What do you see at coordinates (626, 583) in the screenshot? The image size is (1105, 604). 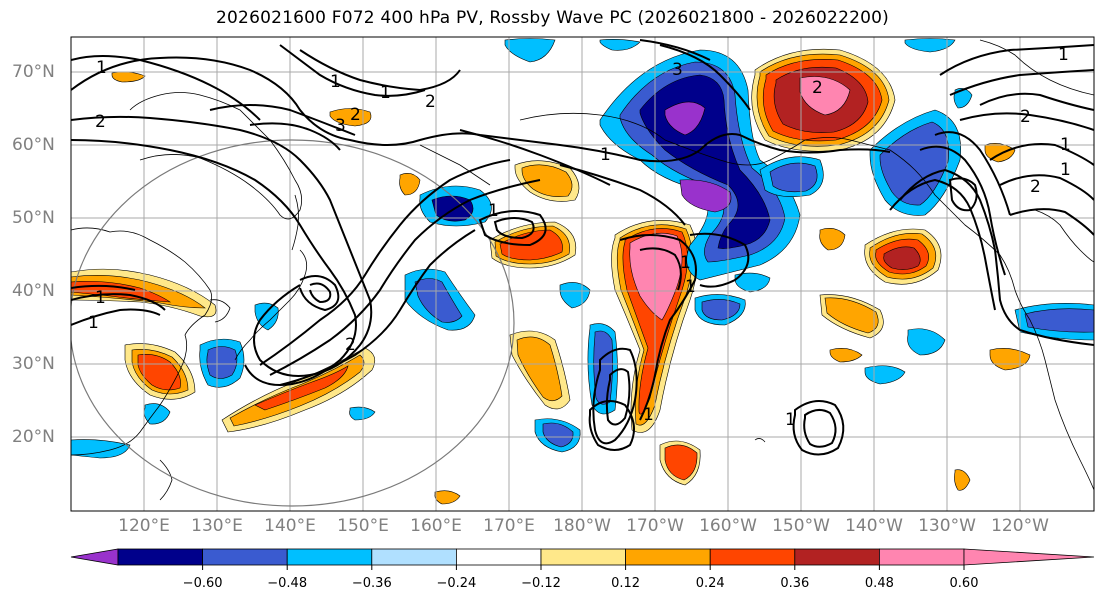 I see `colorbar-tick-label: 0.12` at bounding box center [626, 583].